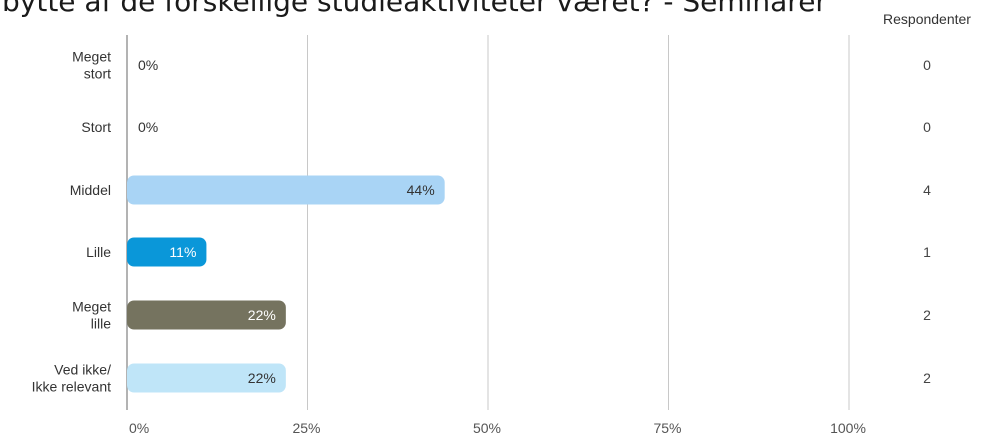 The image size is (985, 436). What do you see at coordinates (927, 190) in the screenshot?
I see `respondent-count: 4` at bounding box center [927, 190].